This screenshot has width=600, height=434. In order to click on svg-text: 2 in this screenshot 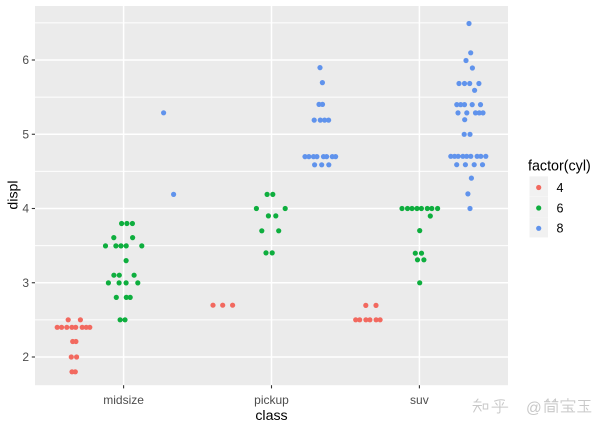, I will do `click(25, 357)`.